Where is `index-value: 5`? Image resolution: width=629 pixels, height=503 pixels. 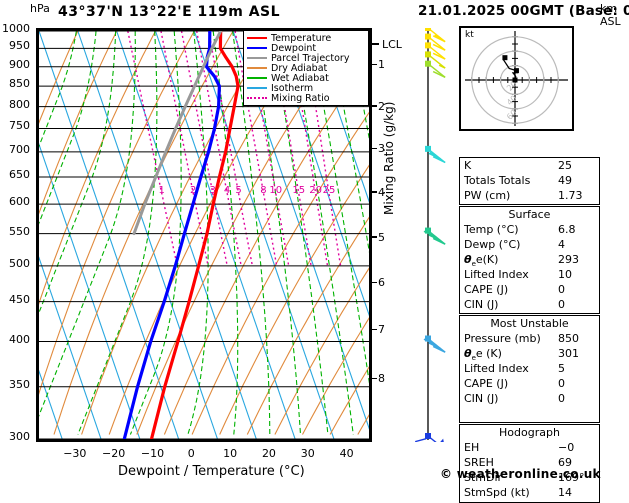
index-value: 5 is located at coordinates (561, 368).